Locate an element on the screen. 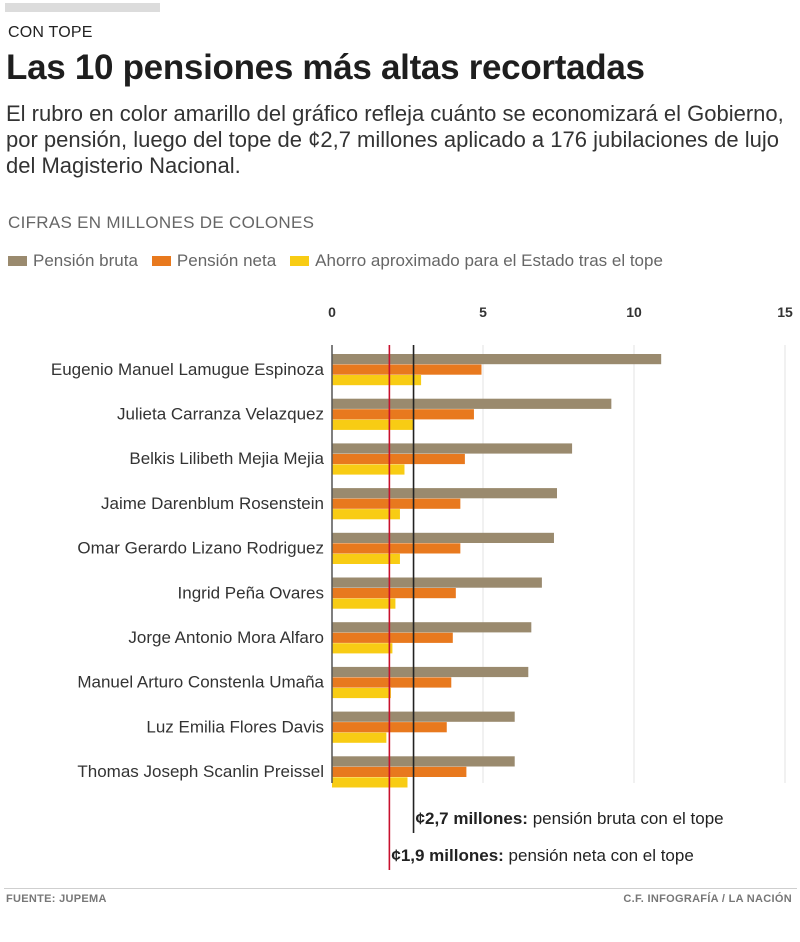  top-decorative-bar is located at coordinates (82, 7).